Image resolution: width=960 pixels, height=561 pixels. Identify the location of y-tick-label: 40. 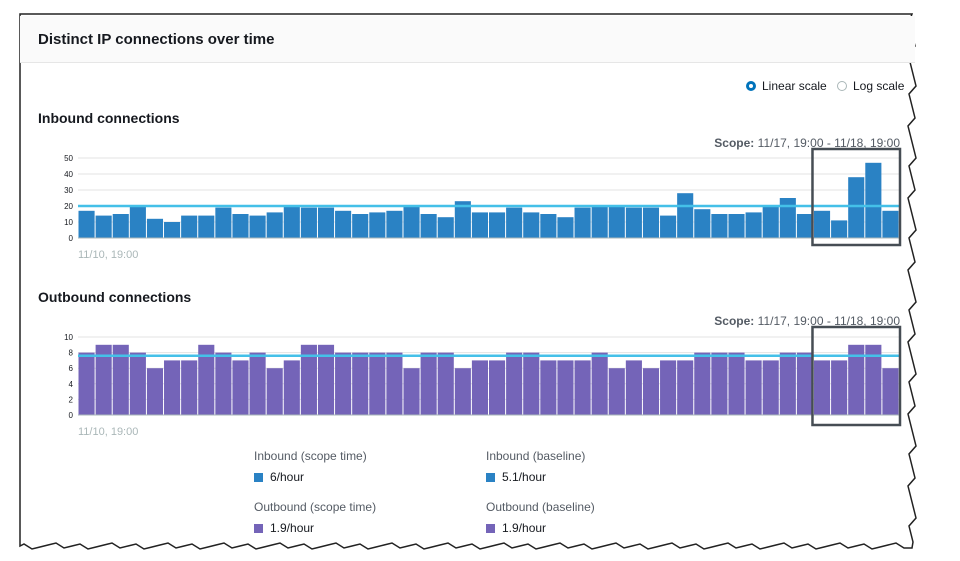
(68, 174).